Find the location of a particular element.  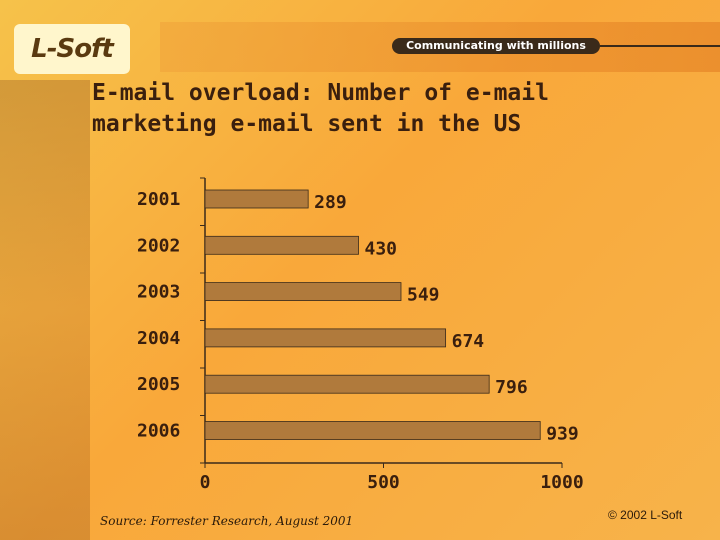

value-label-2004: 674 is located at coordinates (468, 341).